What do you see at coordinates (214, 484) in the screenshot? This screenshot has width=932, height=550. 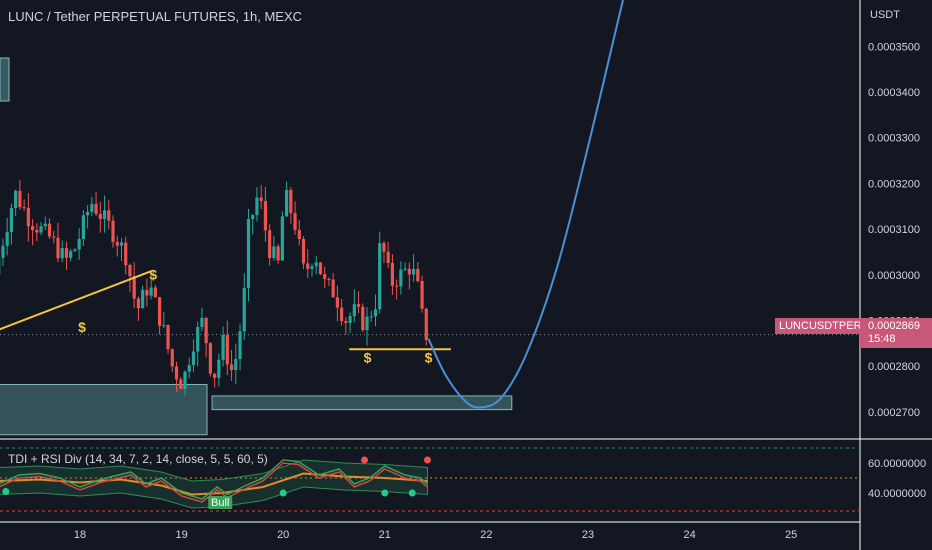 I see `signal-line` at bounding box center [214, 484].